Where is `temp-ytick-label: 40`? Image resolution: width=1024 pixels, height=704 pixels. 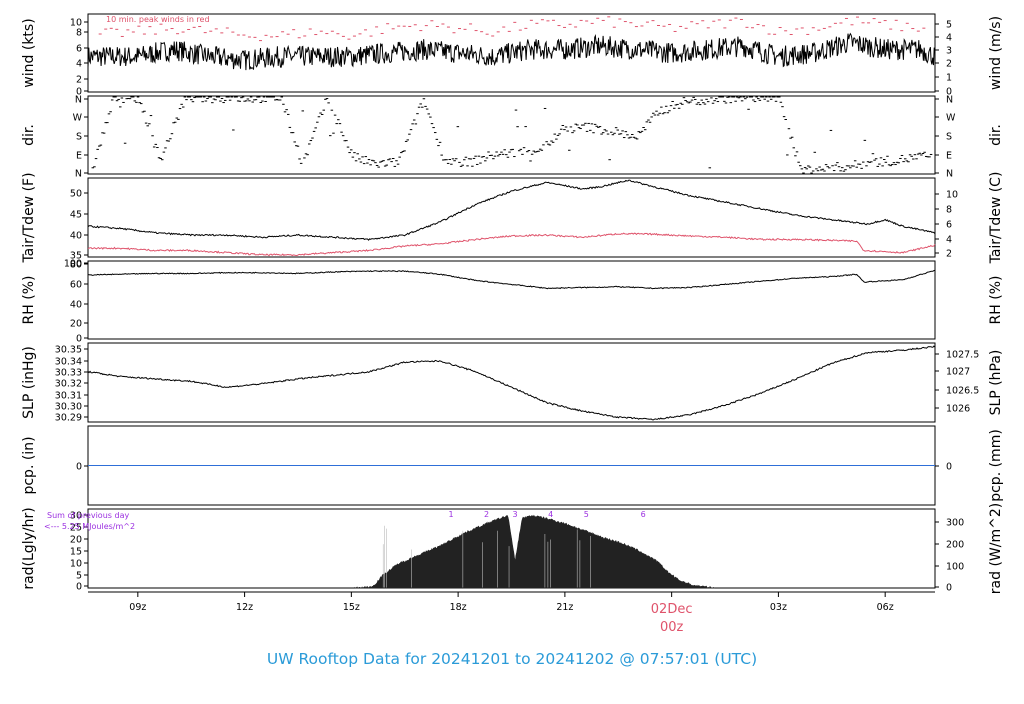
temp-ytick-label: 40 is located at coordinates (76, 236).